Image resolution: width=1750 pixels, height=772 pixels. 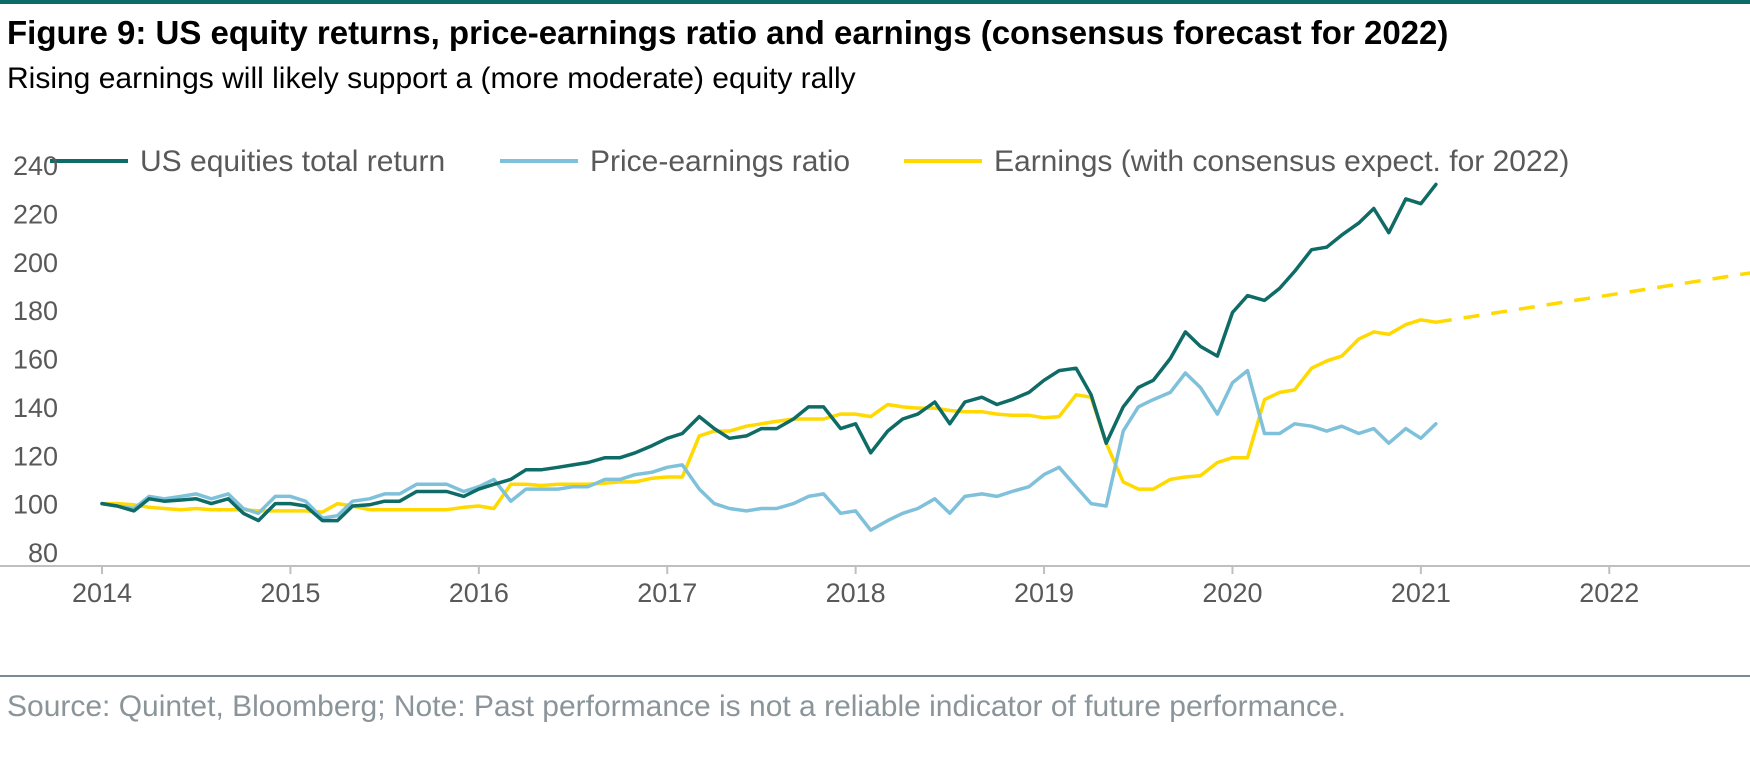 What do you see at coordinates (875, 2) in the screenshot?
I see `top-rule` at bounding box center [875, 2].